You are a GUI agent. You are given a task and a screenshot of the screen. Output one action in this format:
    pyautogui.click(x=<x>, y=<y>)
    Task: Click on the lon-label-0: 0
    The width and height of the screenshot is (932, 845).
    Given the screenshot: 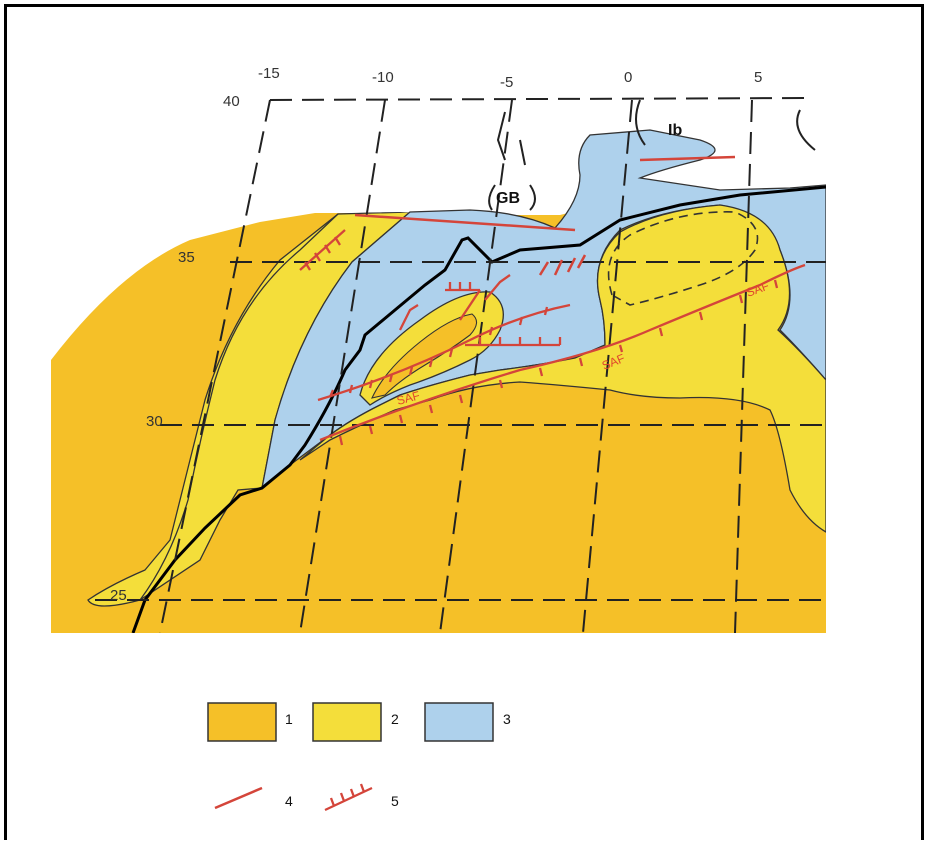 What is the action you would take?
    pyautogui.click(x=628, y=77)
    